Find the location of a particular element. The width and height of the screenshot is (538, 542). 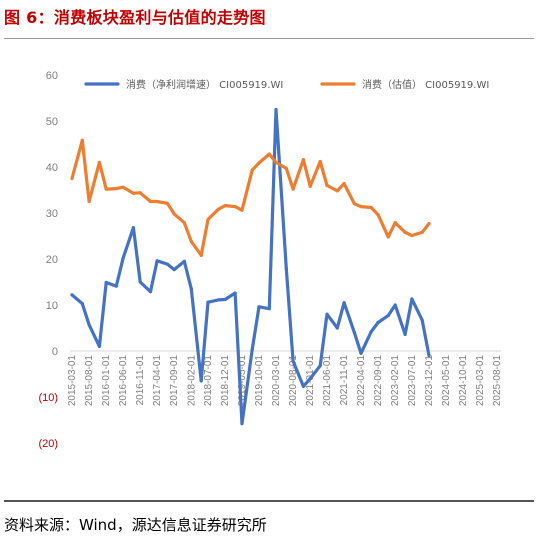

x-tick-label: 2022-04-01 is located at coordinates (361, 381).